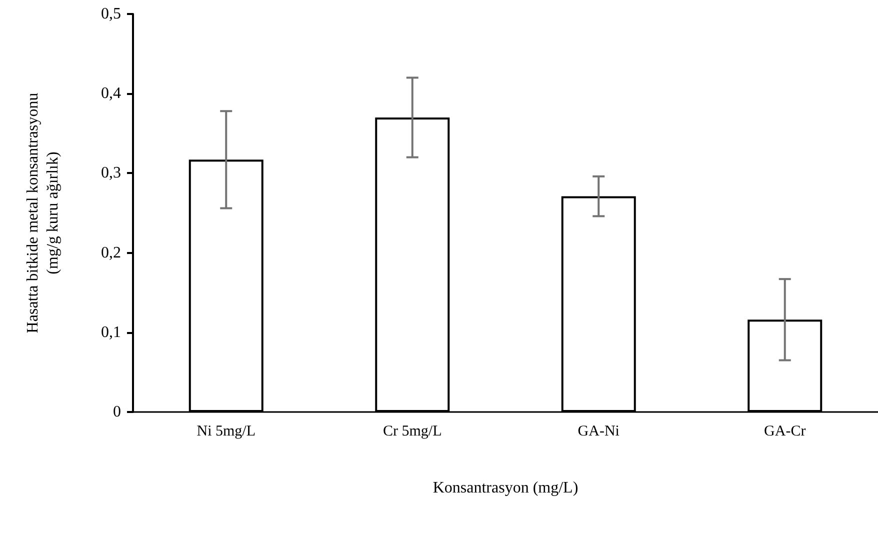  I want to click on y-tick-label: 0,5, so click(111, 14).